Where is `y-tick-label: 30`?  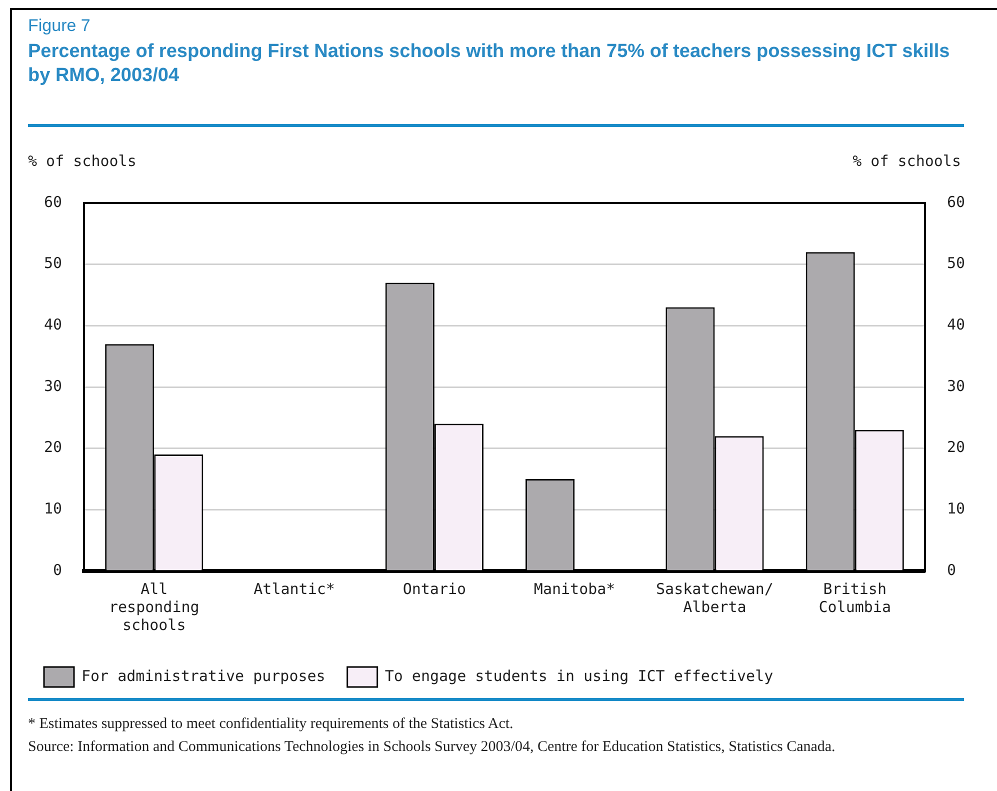 y-tick-label: 30 is located at coordinates (53, 385).